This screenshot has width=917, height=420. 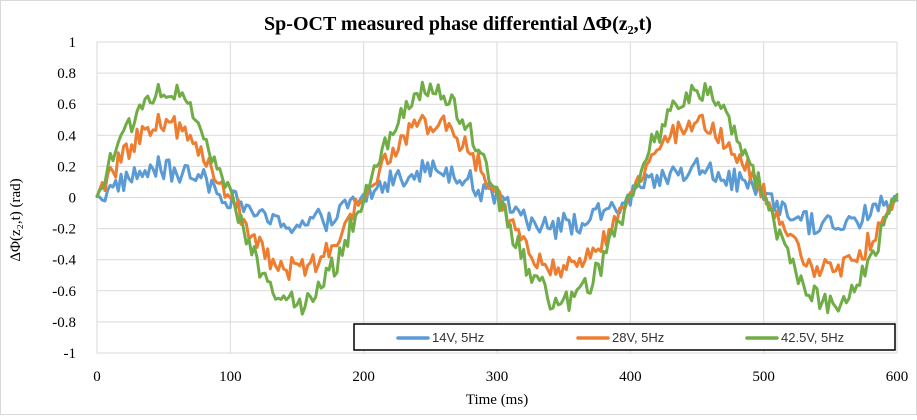 I want to click on legend: 14V, 5Hz 28V, 5Hz 42.5V, 5Hz, so click(x=624, y=337).